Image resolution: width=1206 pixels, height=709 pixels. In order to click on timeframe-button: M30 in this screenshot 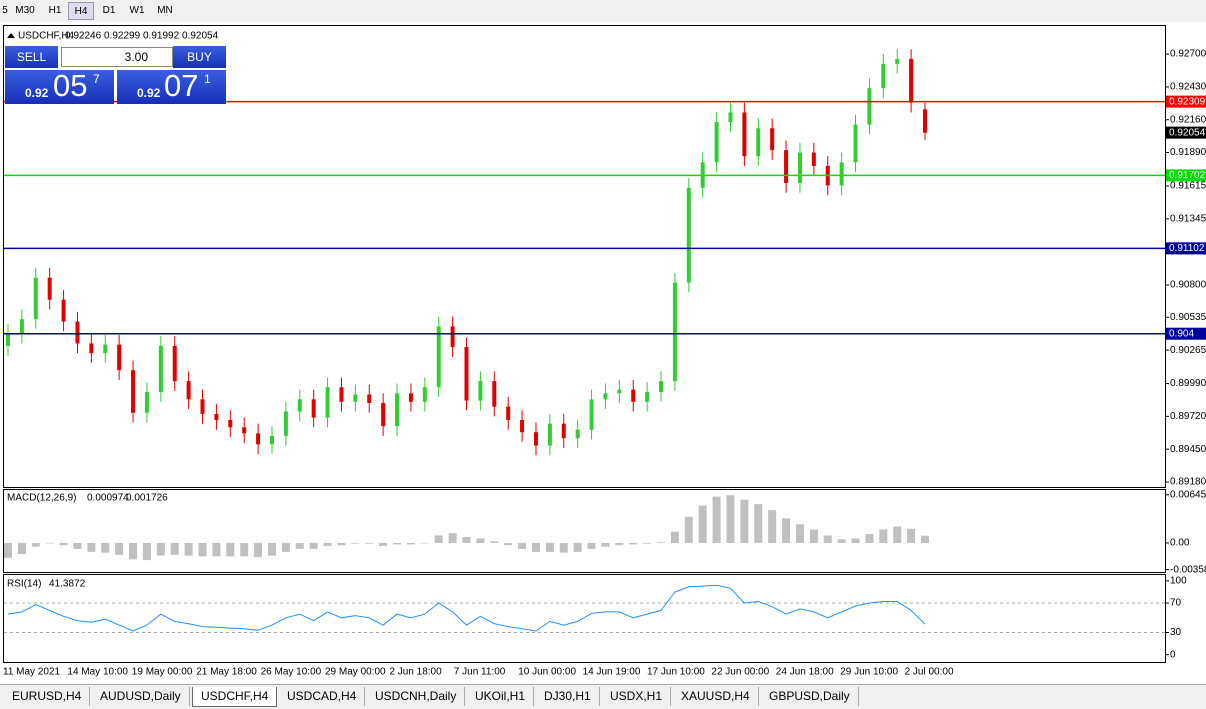, I will do `click(25, 10)`.